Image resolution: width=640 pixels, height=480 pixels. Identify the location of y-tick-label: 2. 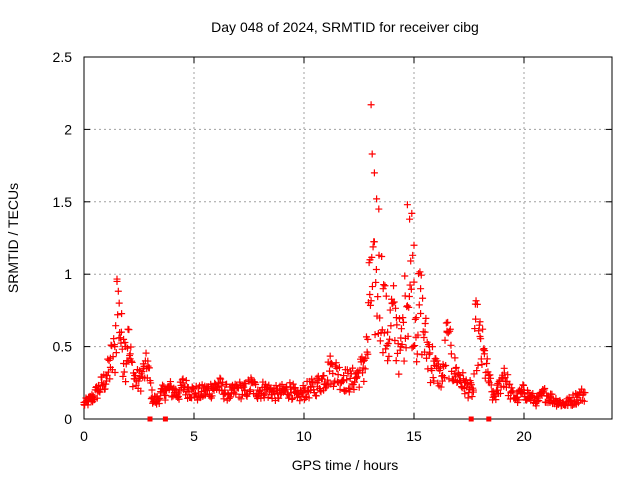
(68, 129).